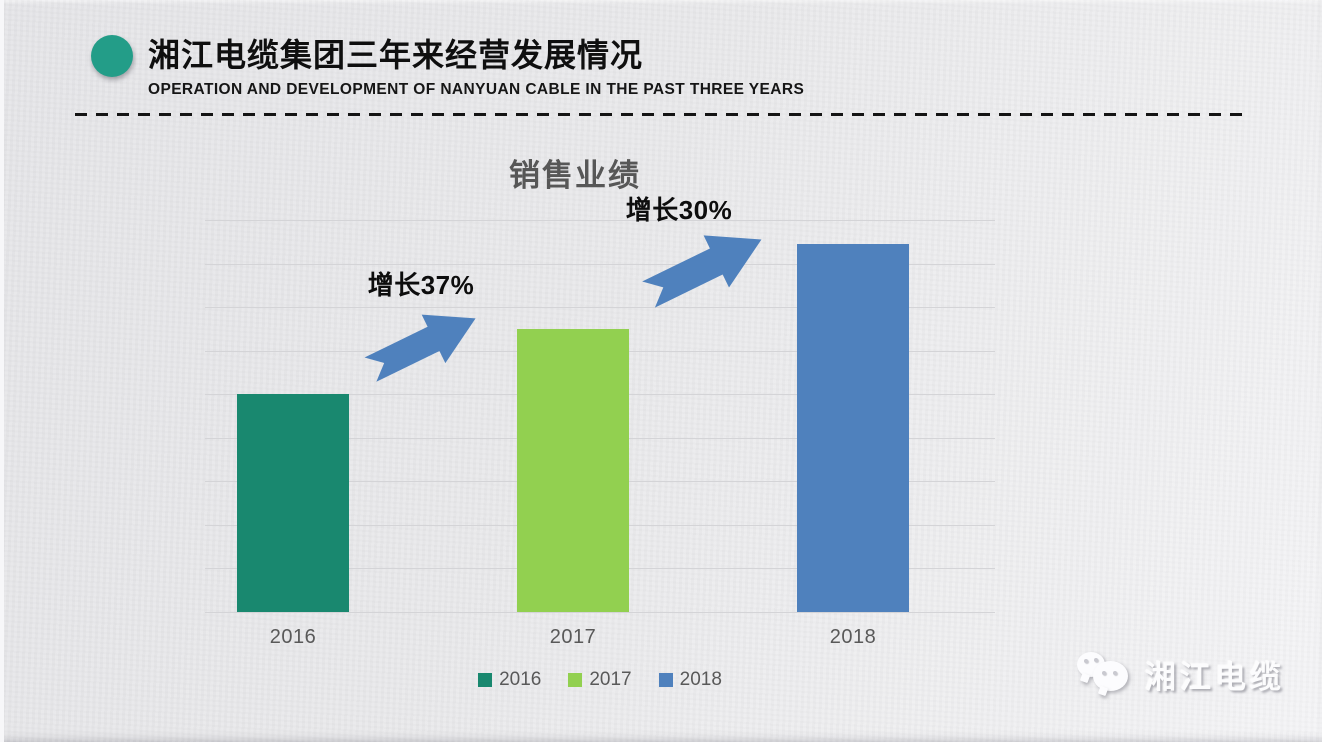  Describe the element at coordinates (396, 55) in the screenshot. I see `slide-title: 湘江电缆集团三年来经营发展情况` at that location.